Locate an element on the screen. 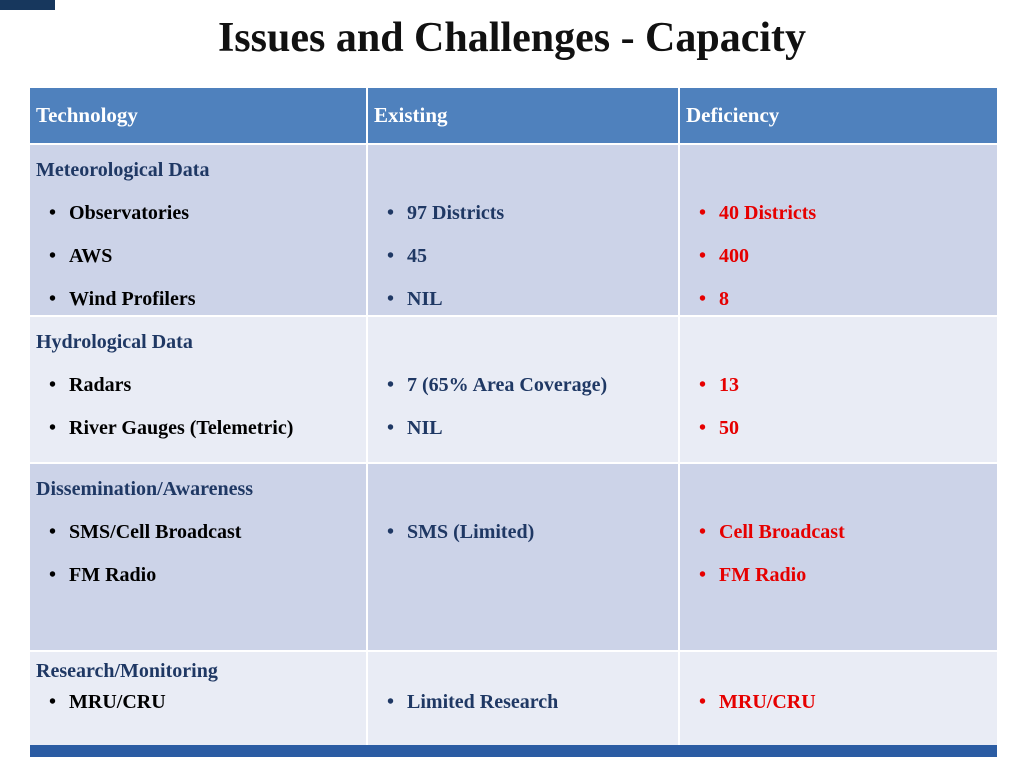 Image resolution: width=1024 pixels, height=768 pixels. cell-existing: • Limited Research is located at coordinates (524, 698).